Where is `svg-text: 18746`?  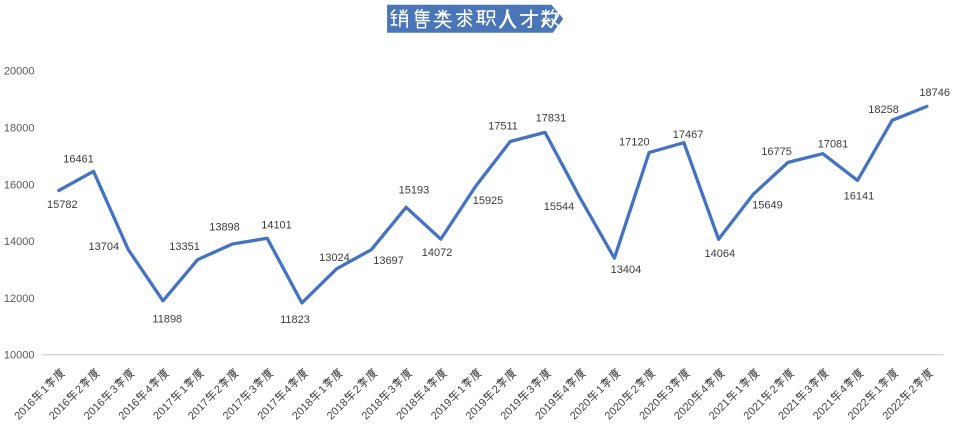
svg-text: 18746 is located at coordinates (934, 93).